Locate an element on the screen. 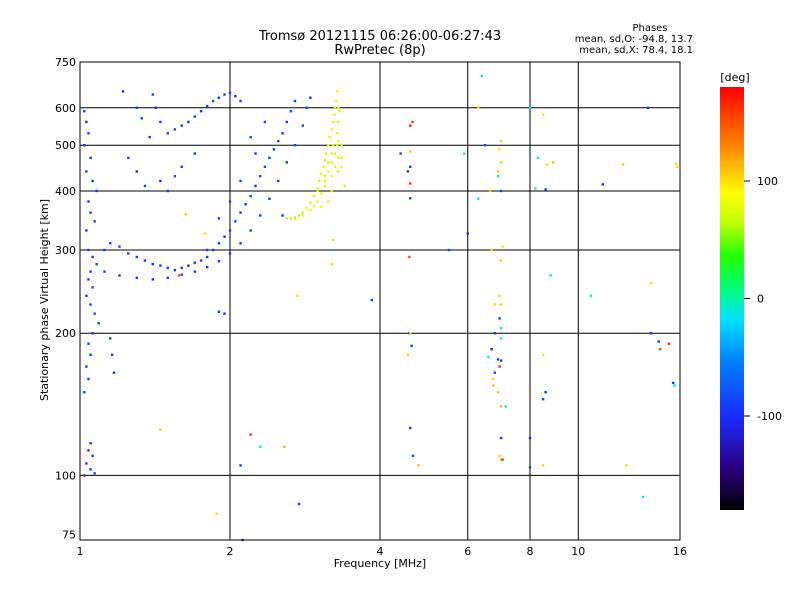 This screenshot has height=600, width=800. x-tick-label: 16 is located at coordinates (680, 551).